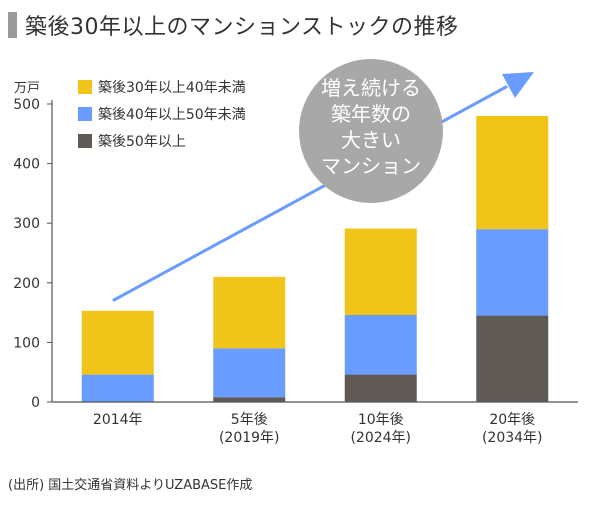 This screenshot has width=600, height=507. What do you see at coordinates (381, 420) in the screenshot?
I see `x-category-label: 10年後` at bounding box center [381, 420].